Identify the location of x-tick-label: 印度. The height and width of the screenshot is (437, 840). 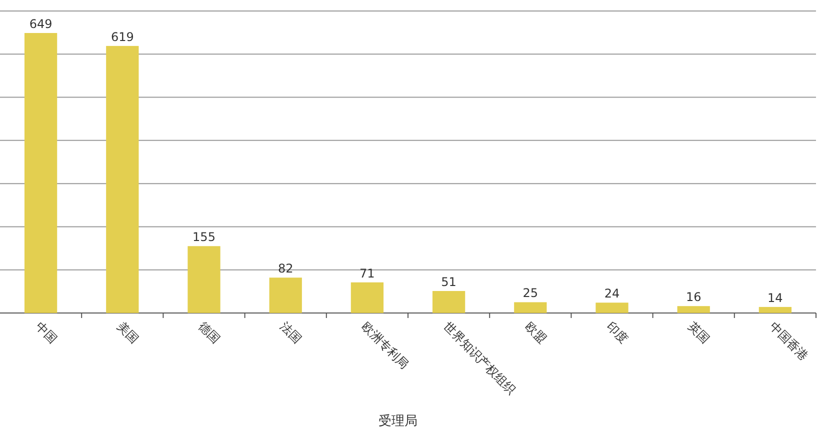
(617, 332).